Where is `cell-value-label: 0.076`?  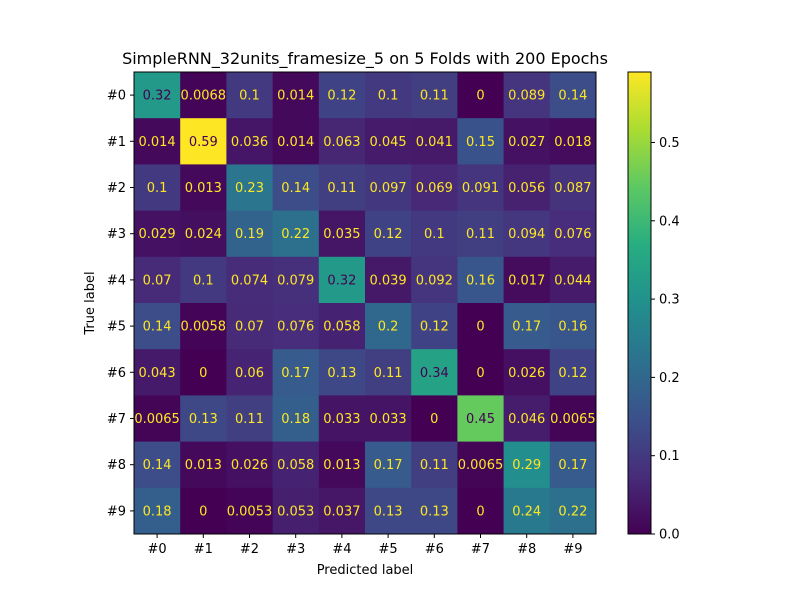
cell-value-label: 0.076 is located at coordinates (572, 234).